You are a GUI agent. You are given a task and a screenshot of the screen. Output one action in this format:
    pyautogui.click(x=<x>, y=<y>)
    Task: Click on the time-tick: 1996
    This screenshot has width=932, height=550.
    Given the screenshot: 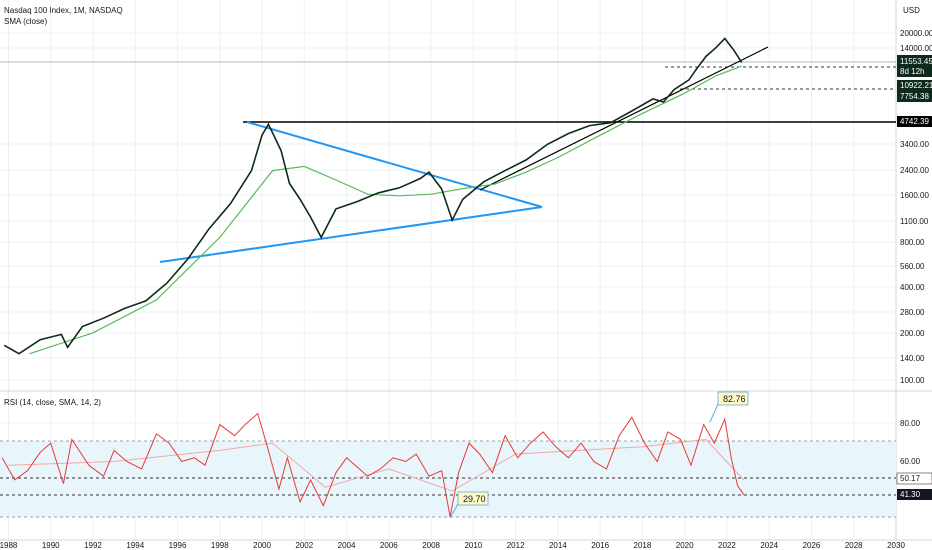 What is the action you would take?
    pyautogui.click(x=178, y=545)
    